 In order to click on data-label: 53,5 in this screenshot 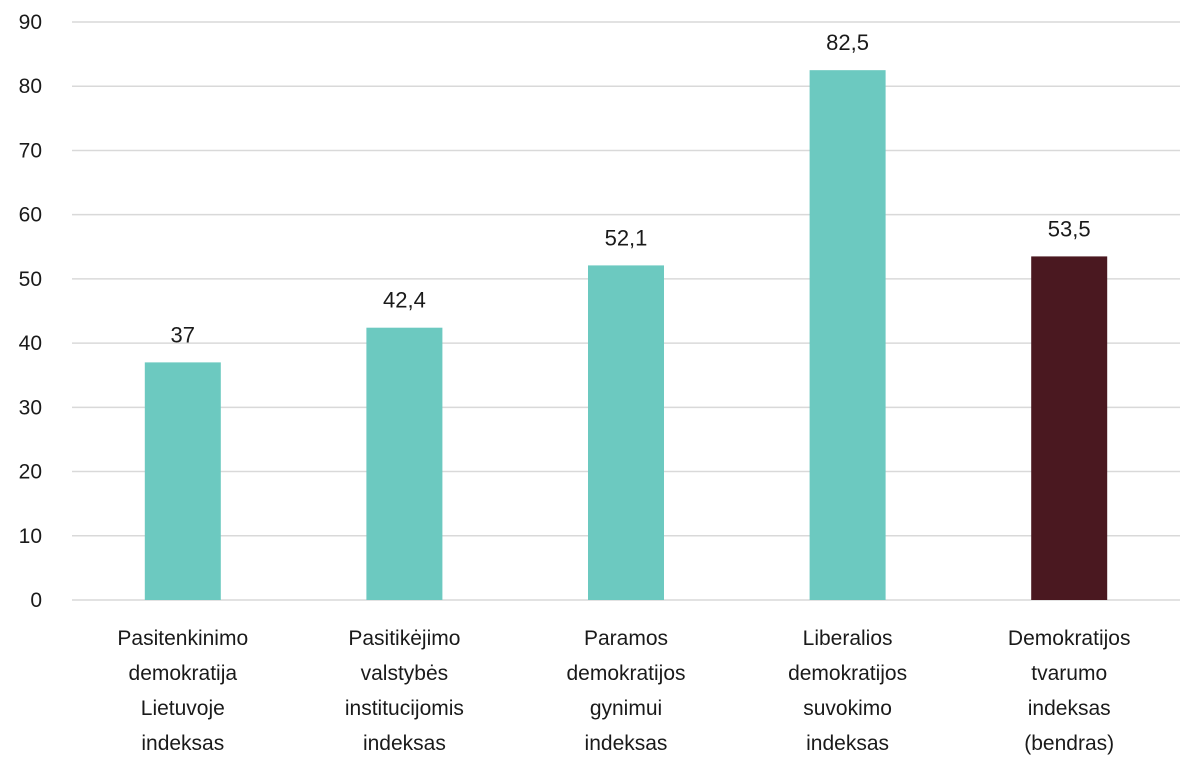, I will do `click(1069, 228)`.